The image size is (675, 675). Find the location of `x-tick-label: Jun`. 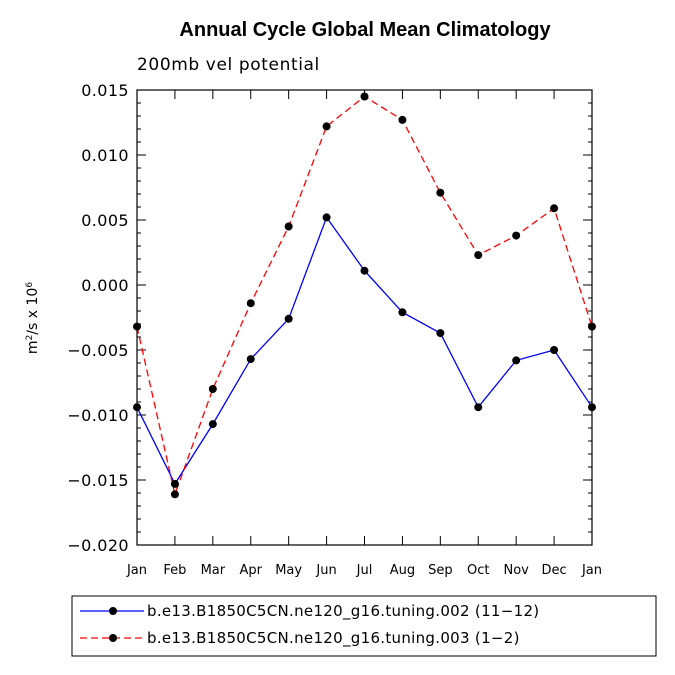

x-tick-label: Jun is located at coordinates (325, 570).